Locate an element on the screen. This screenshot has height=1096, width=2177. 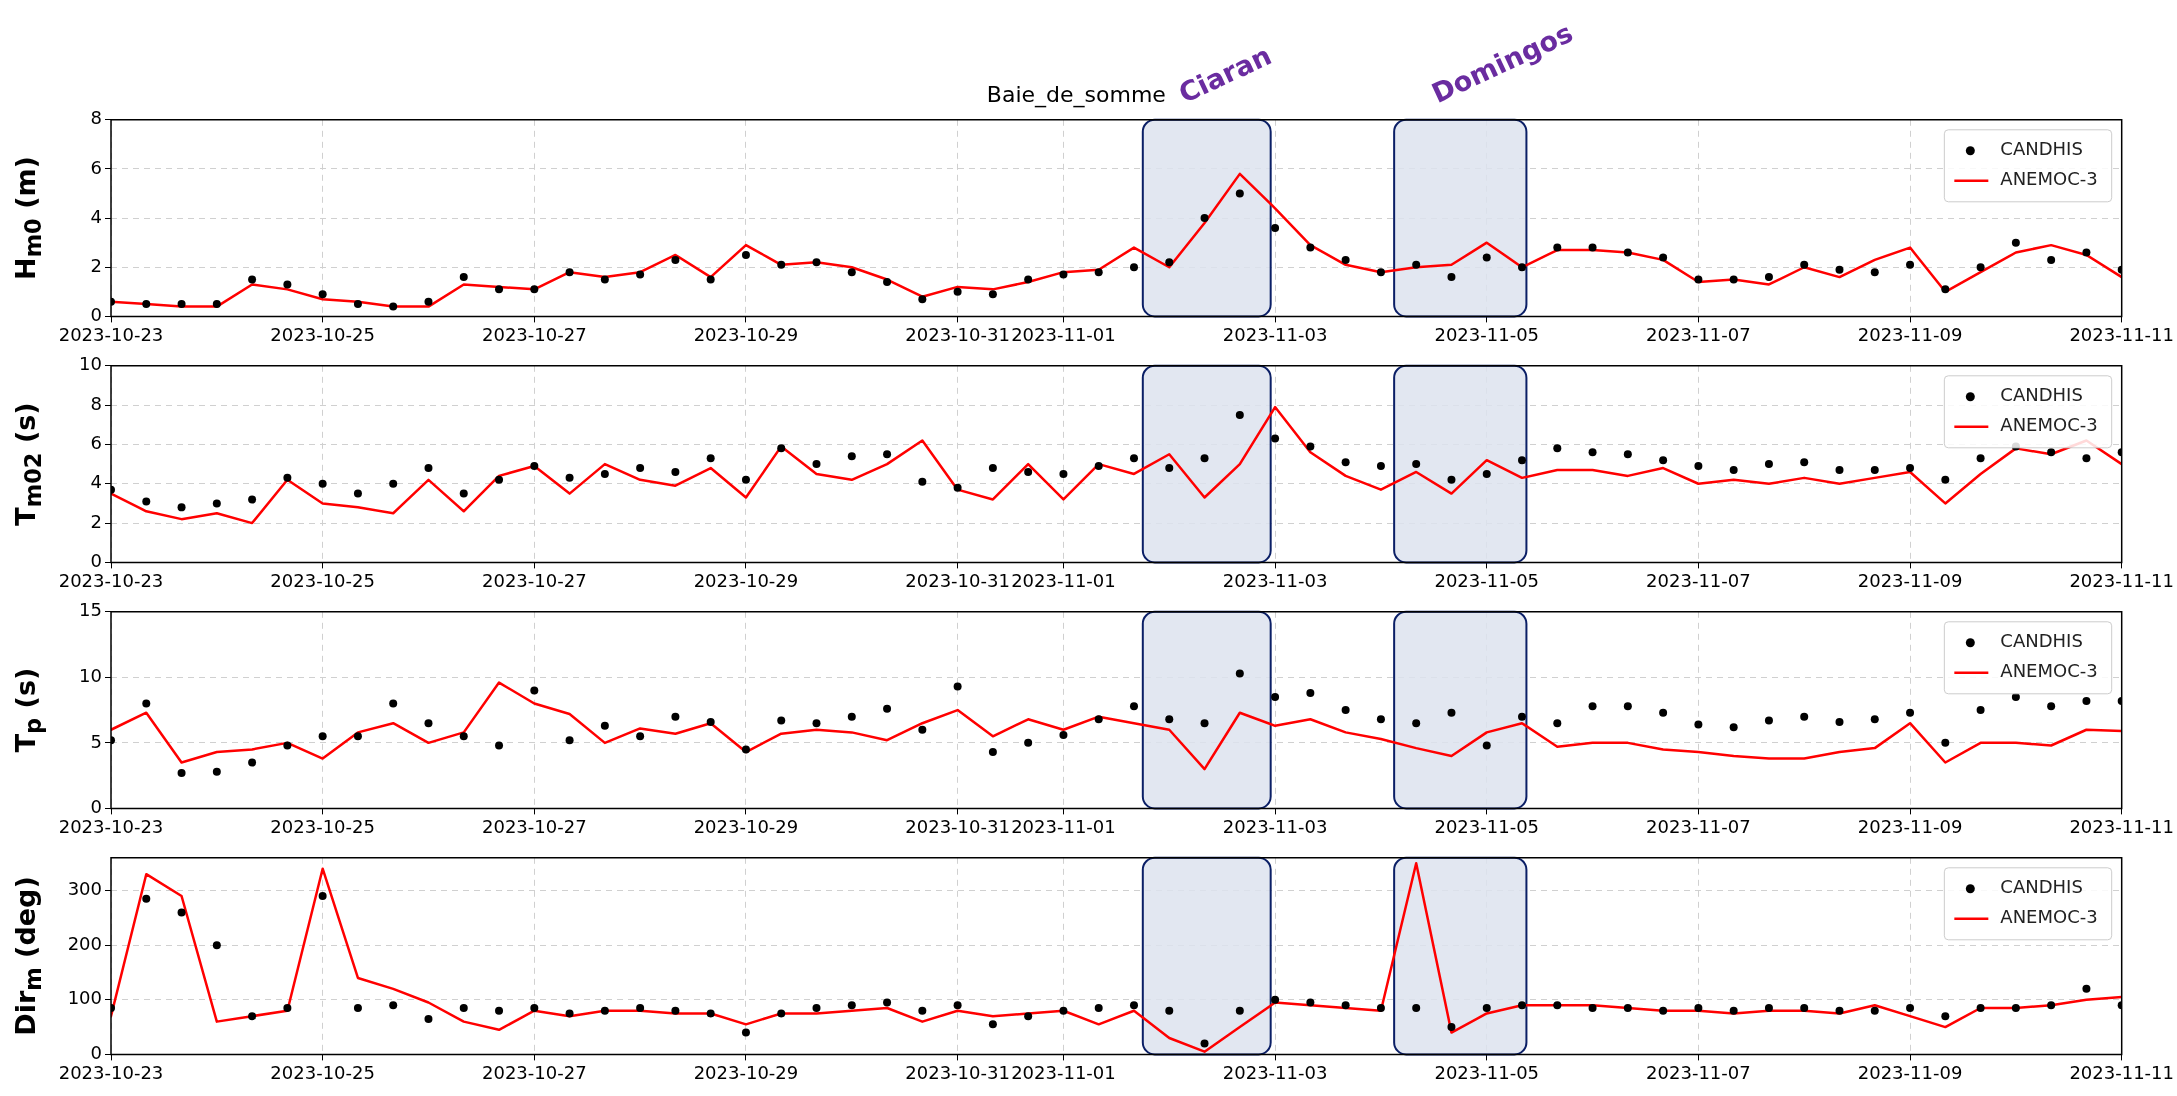
y-tick-label: 300 is located at coordinates (84, 889).